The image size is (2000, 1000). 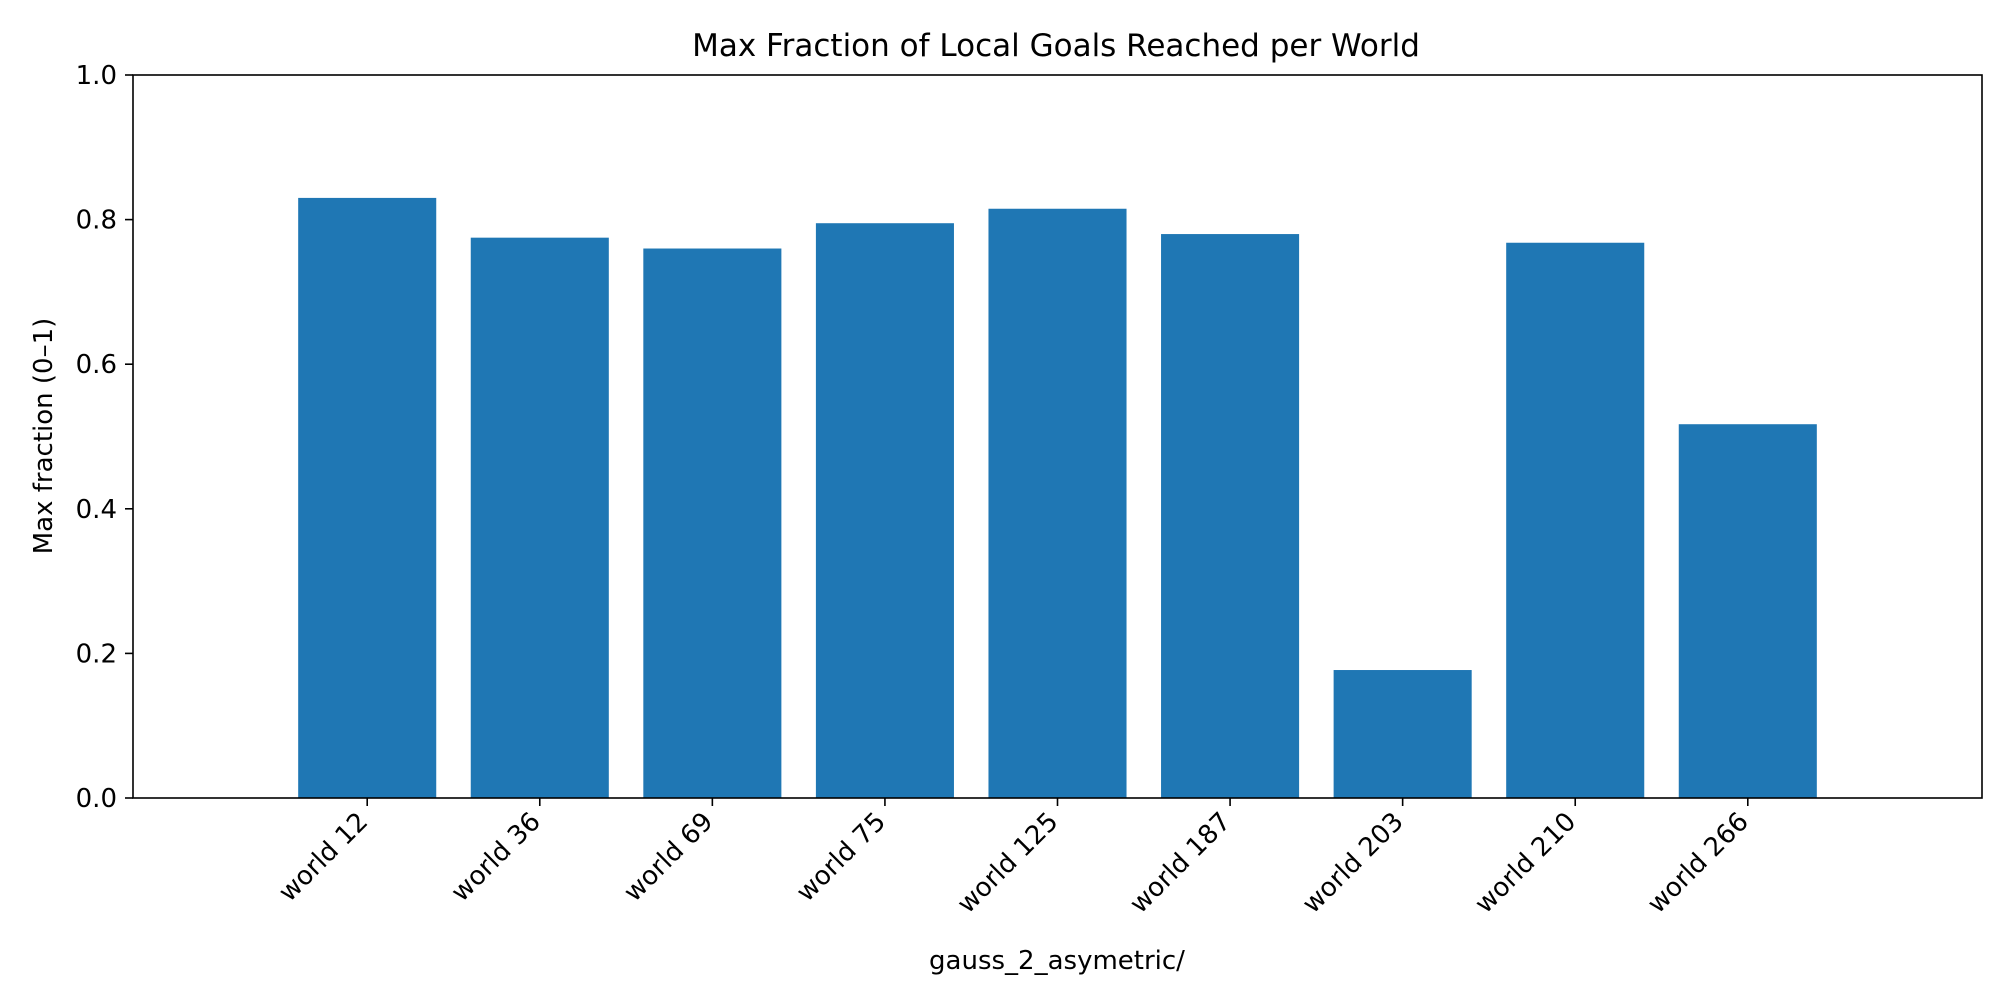 What do you see at coordinates (104, 437) in the screenshot?
I see `y-axis-ticks: 0.0 0.2 0.4 0.6 0.8 1.0` at bounding box center [104, 437].